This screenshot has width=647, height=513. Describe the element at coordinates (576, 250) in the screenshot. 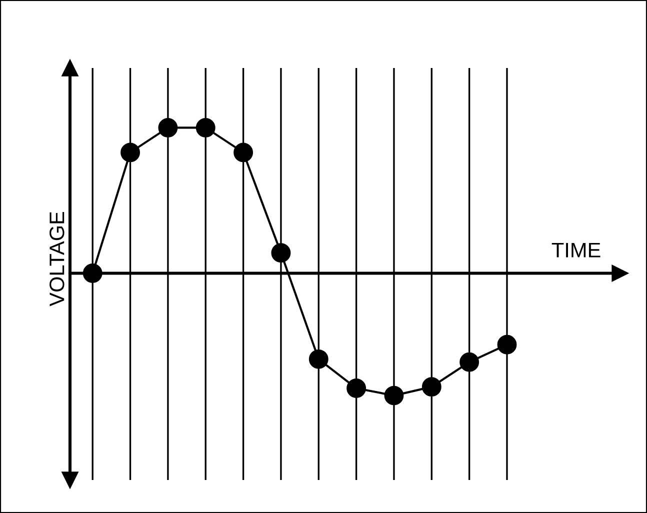

I see `x-axis-title: TIME` at that location.